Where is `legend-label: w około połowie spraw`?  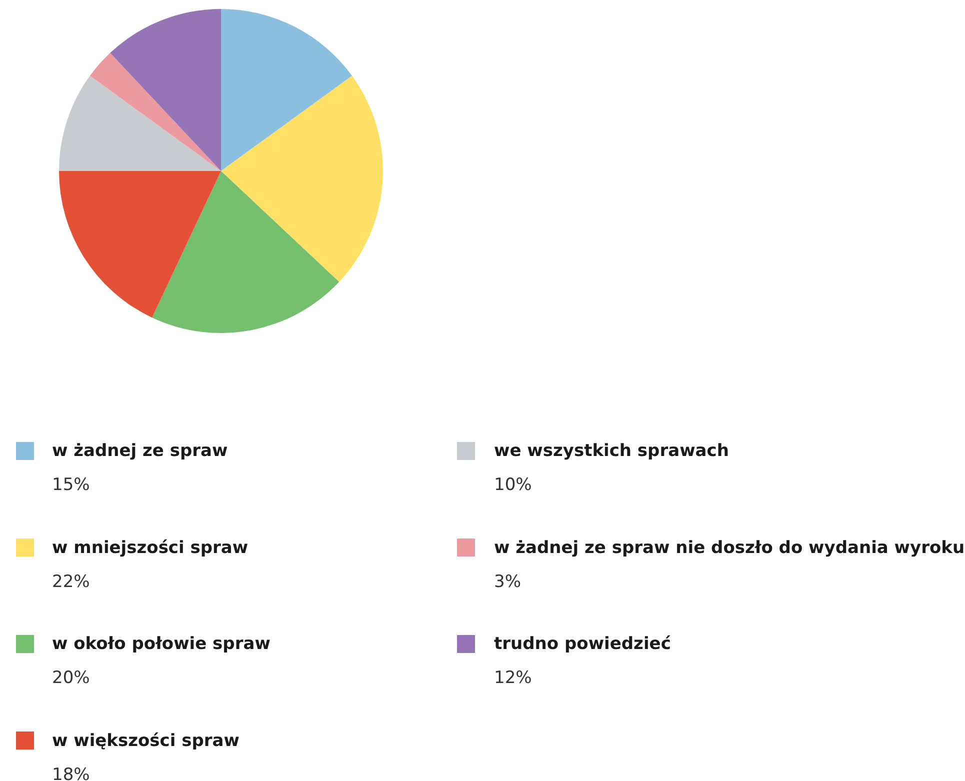 legend-label: w około połowie spraw is located at coordinates (161, 644).